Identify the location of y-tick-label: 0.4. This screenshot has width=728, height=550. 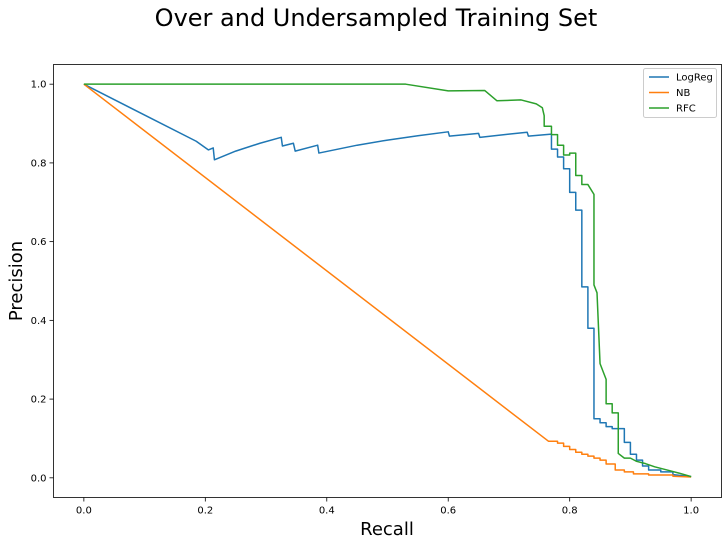
(39, 321).